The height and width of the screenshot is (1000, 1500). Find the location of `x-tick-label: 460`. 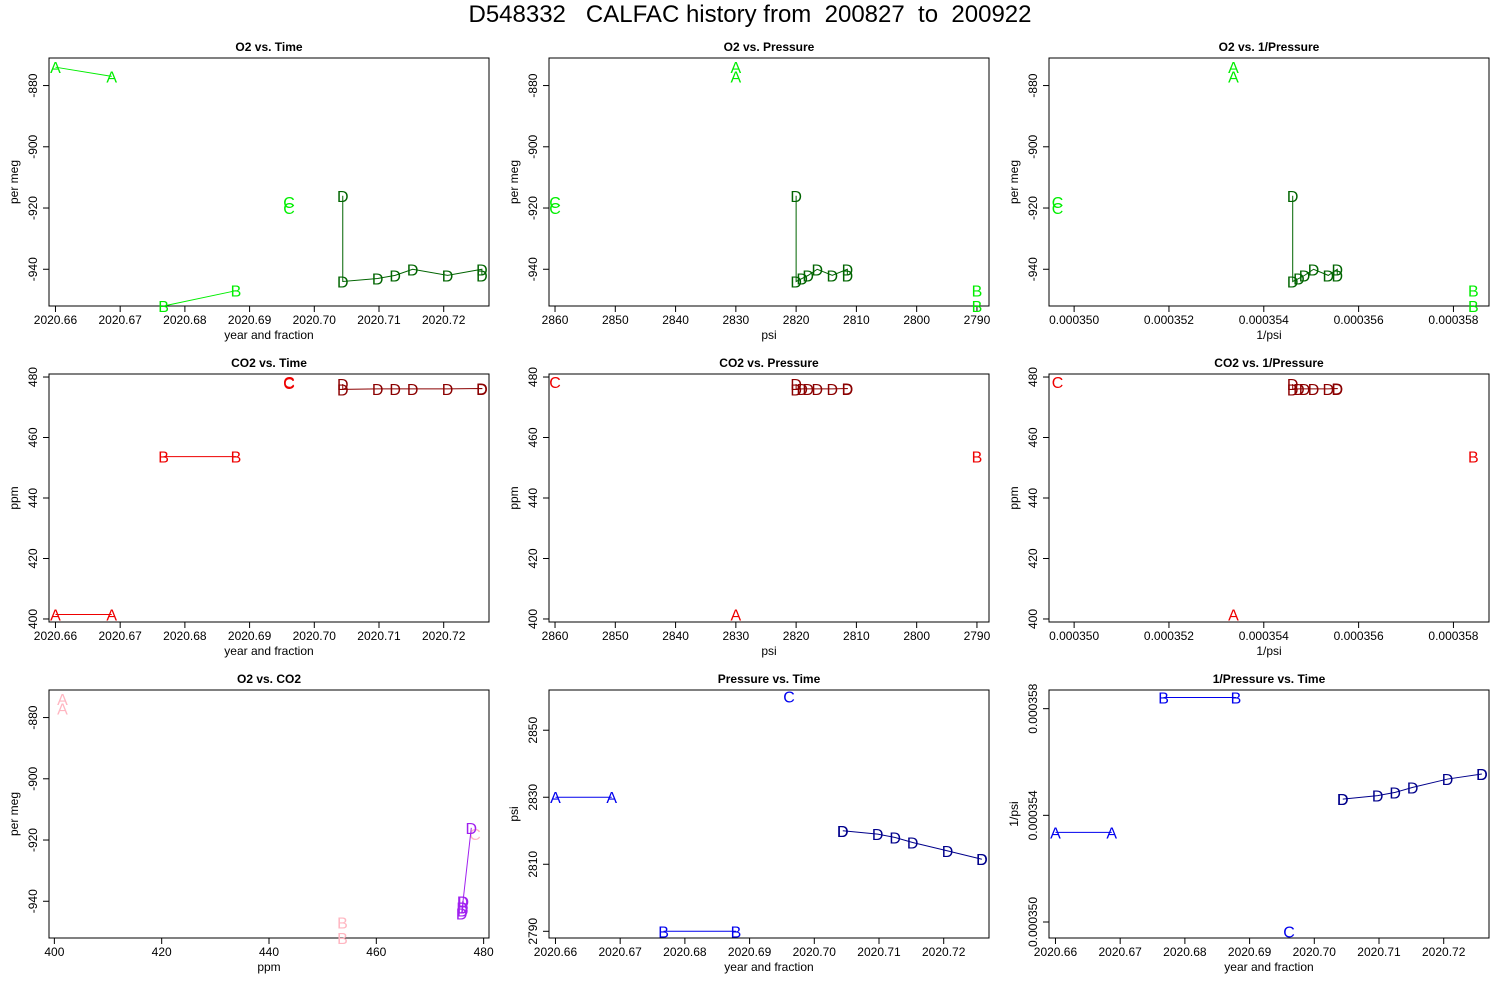

x-tick-label: 460 is located at coordinates (376, 952).